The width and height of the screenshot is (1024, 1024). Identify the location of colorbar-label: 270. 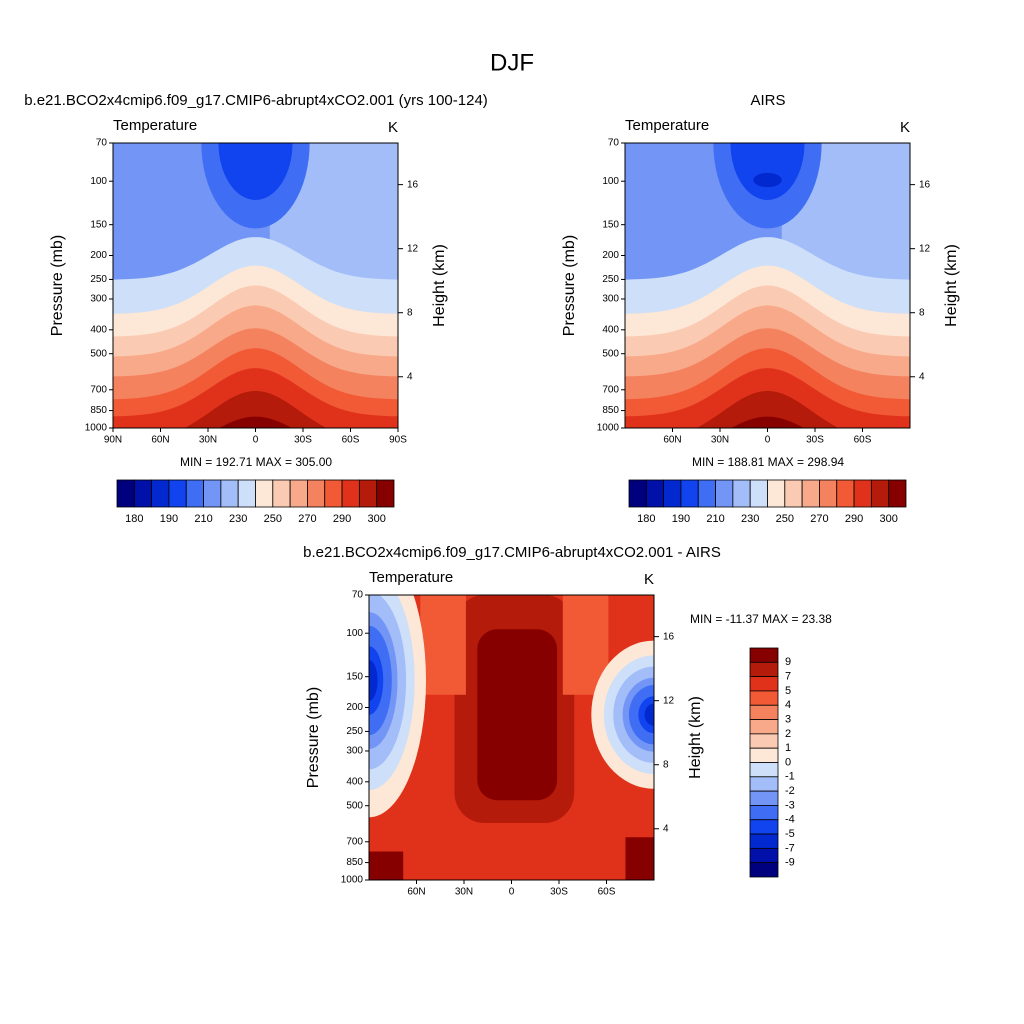
(307, 519).